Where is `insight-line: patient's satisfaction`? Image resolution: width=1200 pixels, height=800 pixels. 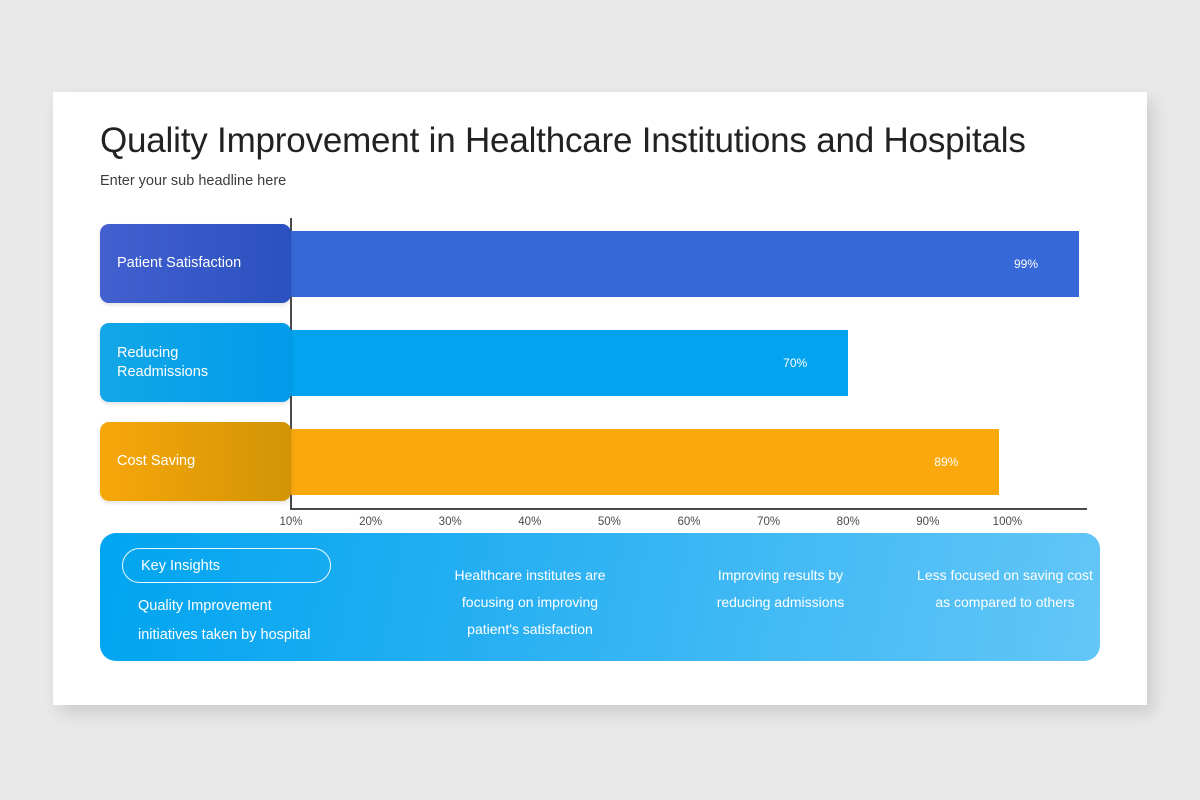
insight-line: patient's satisfaction is located at coordinates (530, 629).